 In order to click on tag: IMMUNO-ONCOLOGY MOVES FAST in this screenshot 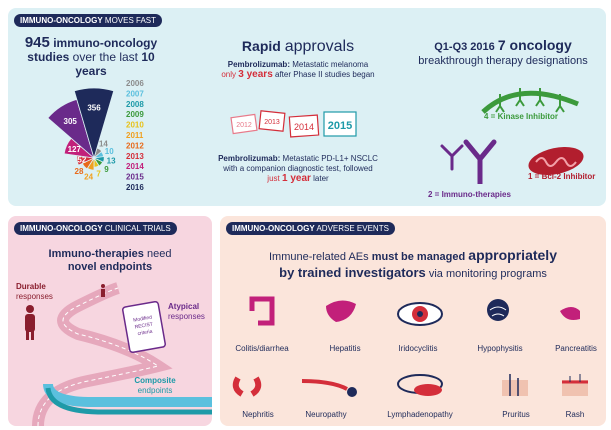, I will do `click(88, 20)`.